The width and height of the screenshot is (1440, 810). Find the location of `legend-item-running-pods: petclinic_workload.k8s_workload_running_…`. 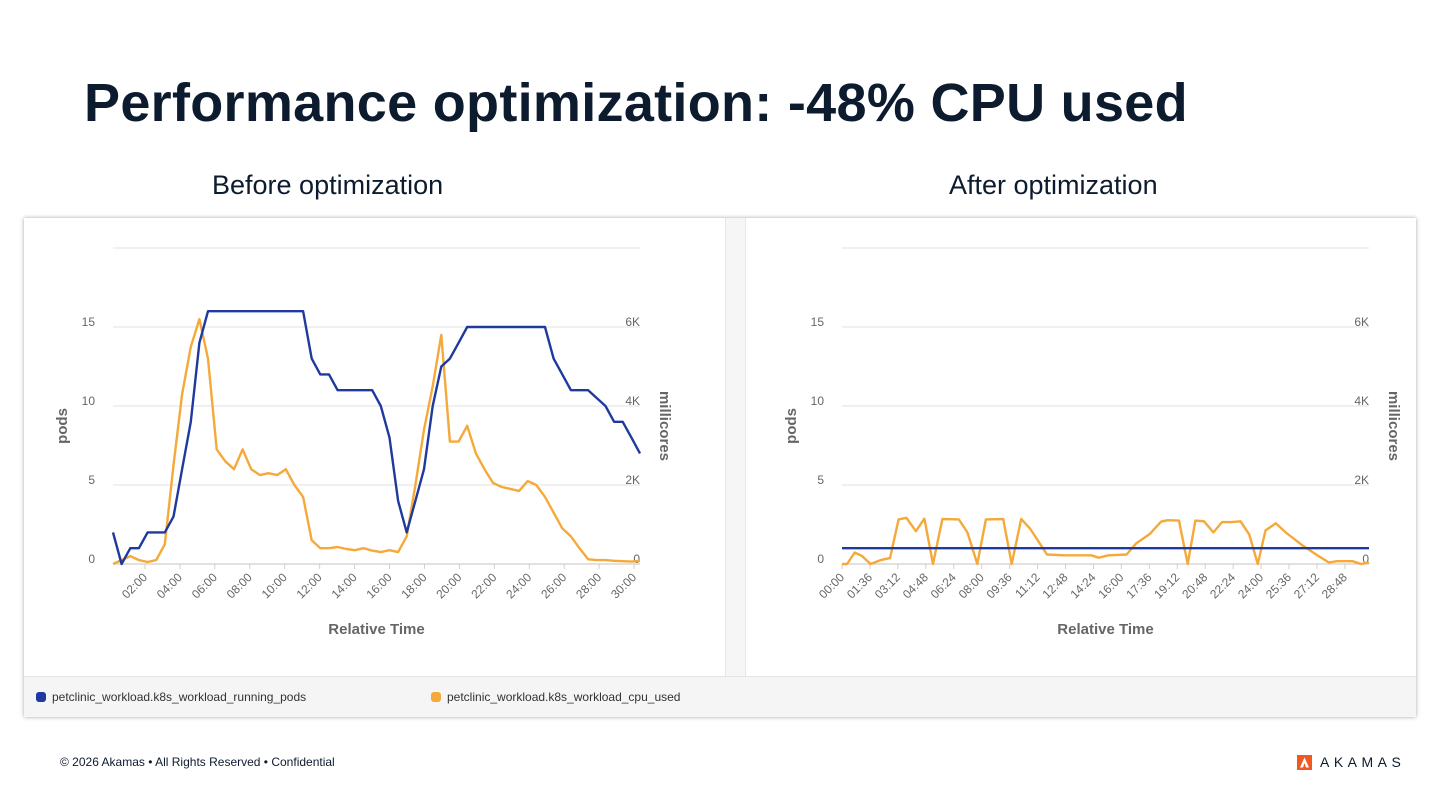

legend-item-running-pods: petclinic_workload.k8s_workload_running_… is located at coordinates (171, 697).